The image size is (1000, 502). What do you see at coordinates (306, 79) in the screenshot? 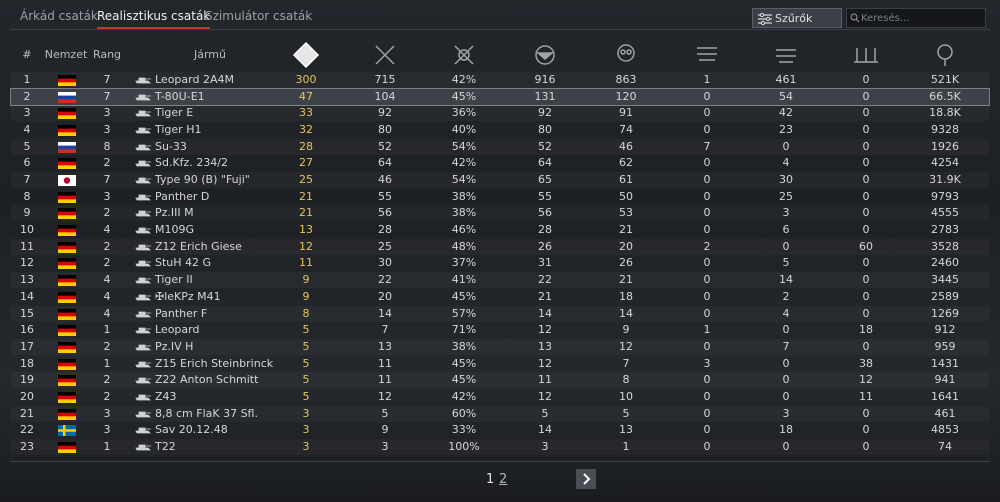
I see `table-cell: 300` at bounding box center [306, 79].